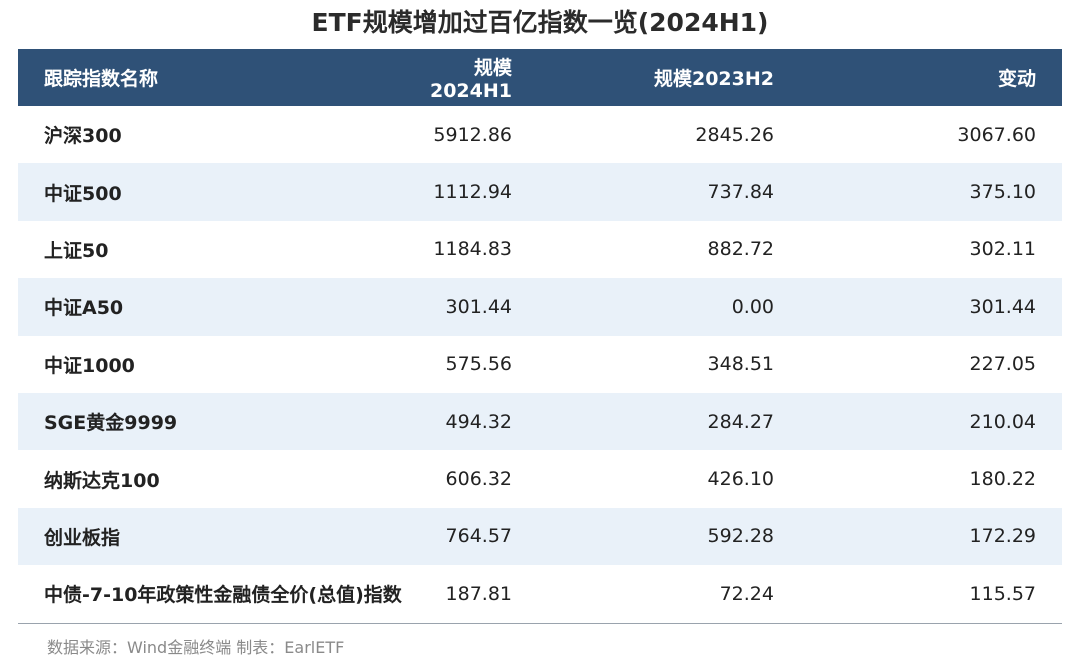 The image size is (1080, 666). What do you see at coordinates (196, 647) in the screenshot?
I see `source-note: 数据来源：Wind金融终端 制表：EarlETF` at bounding box center [196, 647].